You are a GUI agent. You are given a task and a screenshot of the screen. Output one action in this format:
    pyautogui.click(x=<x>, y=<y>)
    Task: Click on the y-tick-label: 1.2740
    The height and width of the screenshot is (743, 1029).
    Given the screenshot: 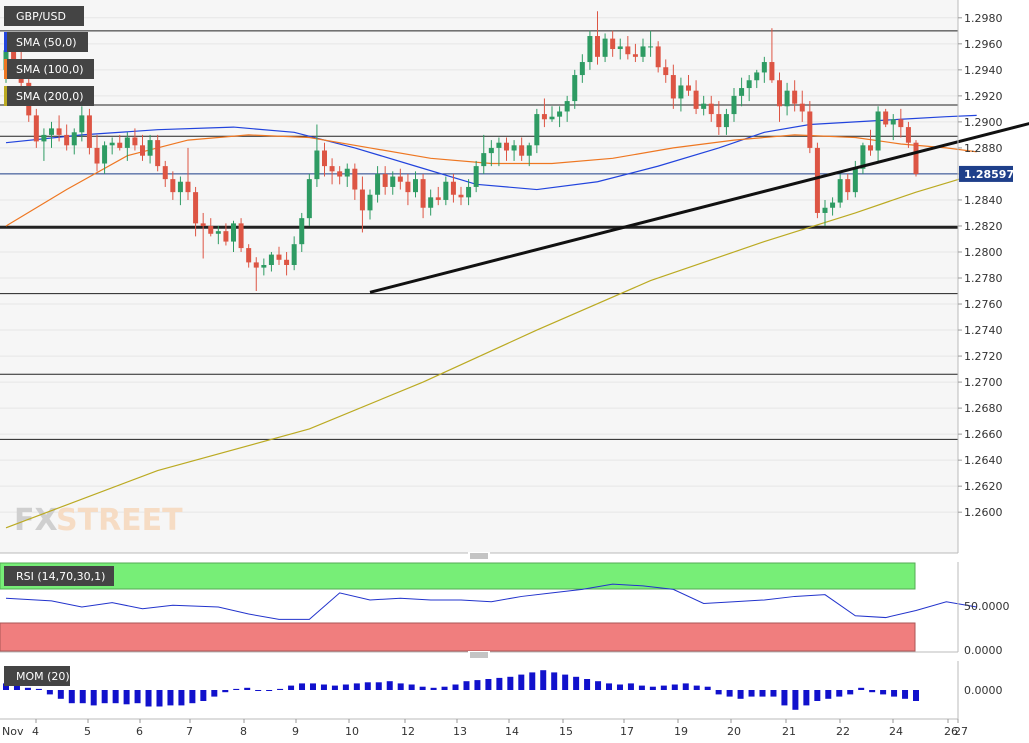 What is the action you would take?
    pyautogui.click(x=983, y=330)
    